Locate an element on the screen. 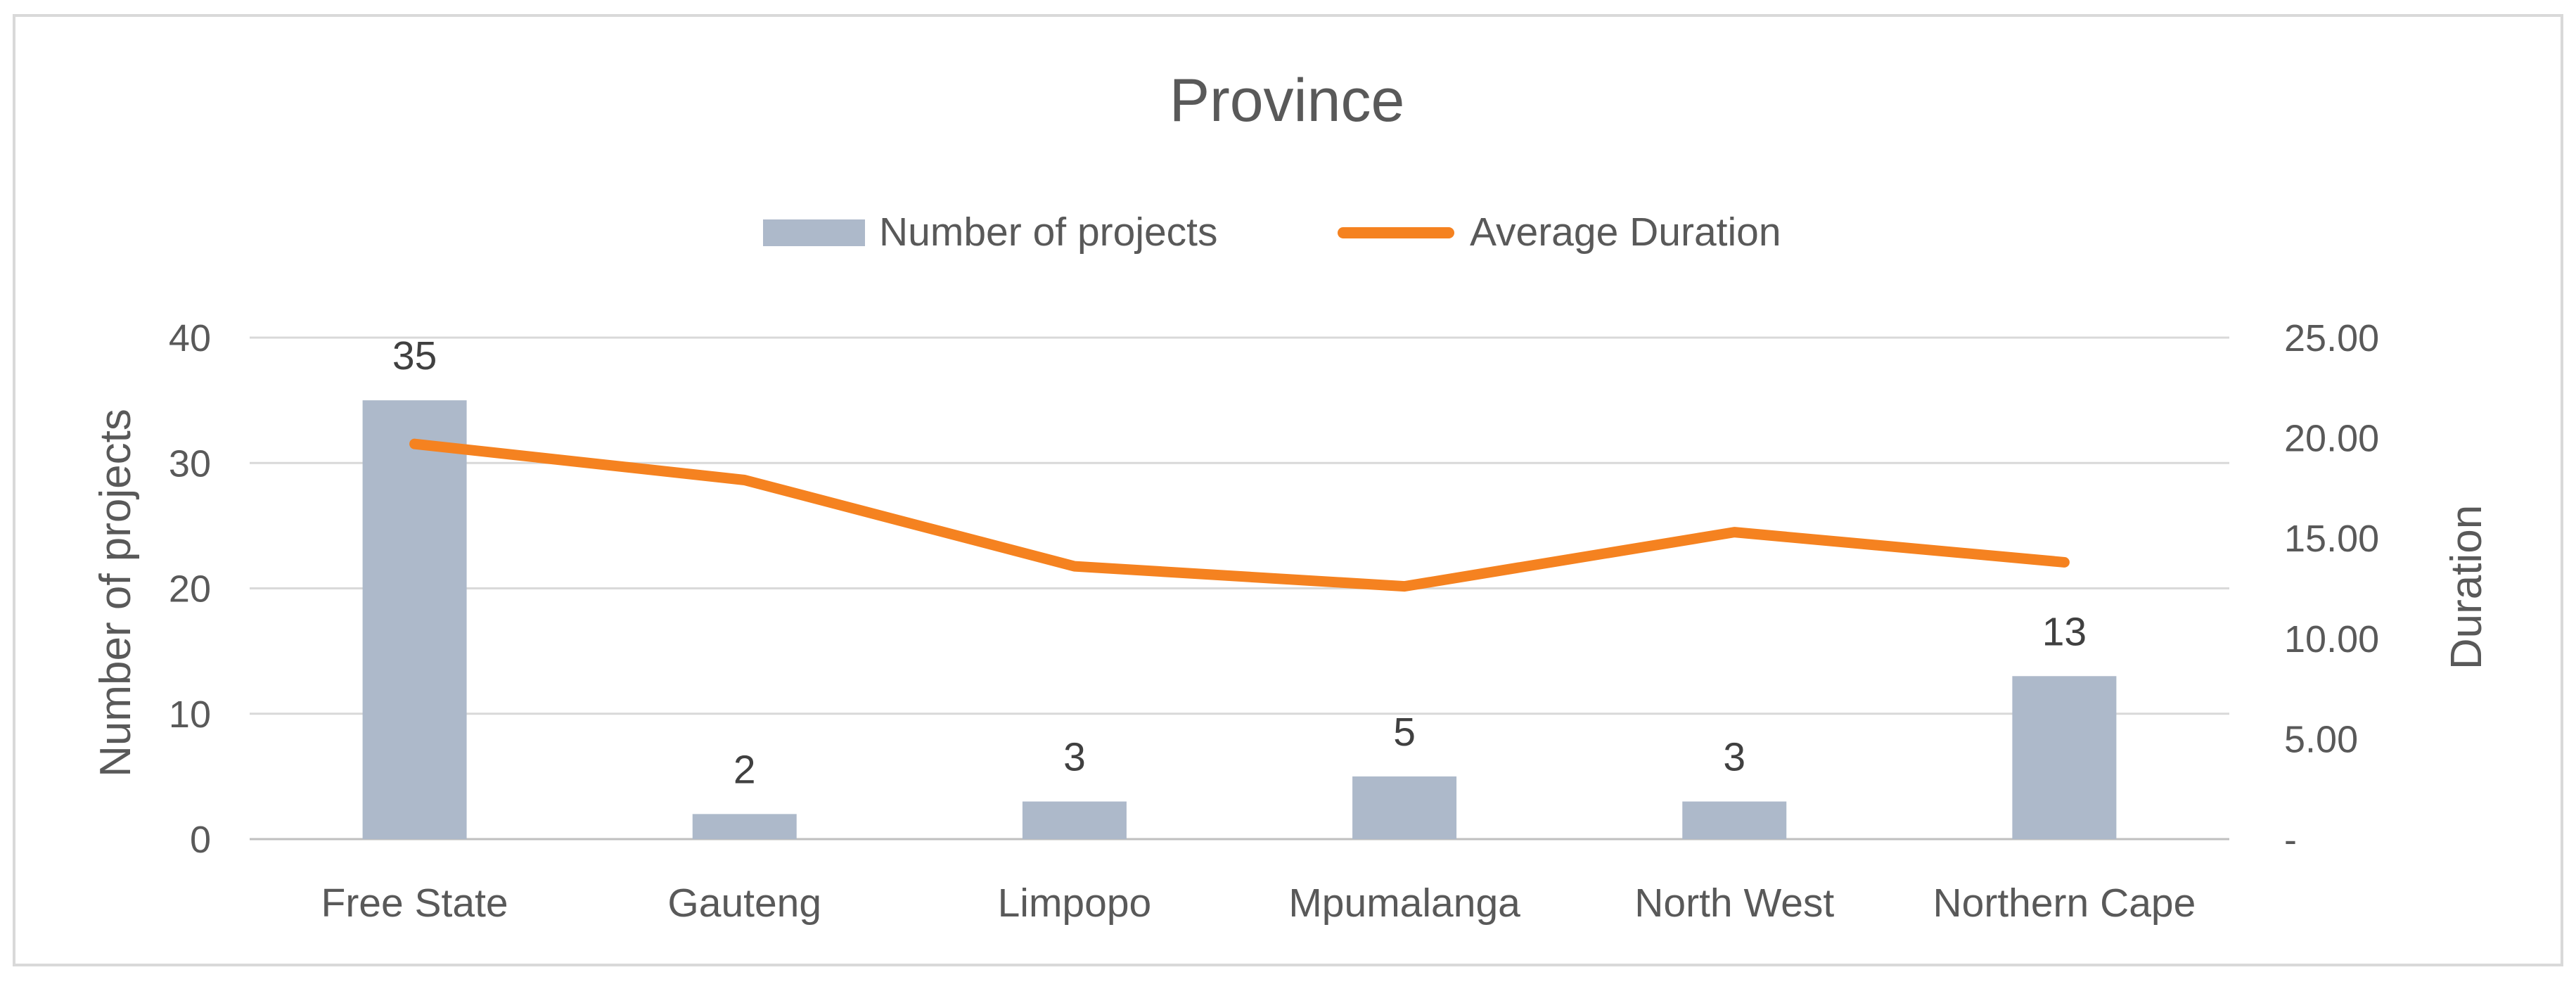 The height and width of the screenshot is (984, 2576). legend-label-average-duration: Average Duration is located at coordinates (1625, 232).